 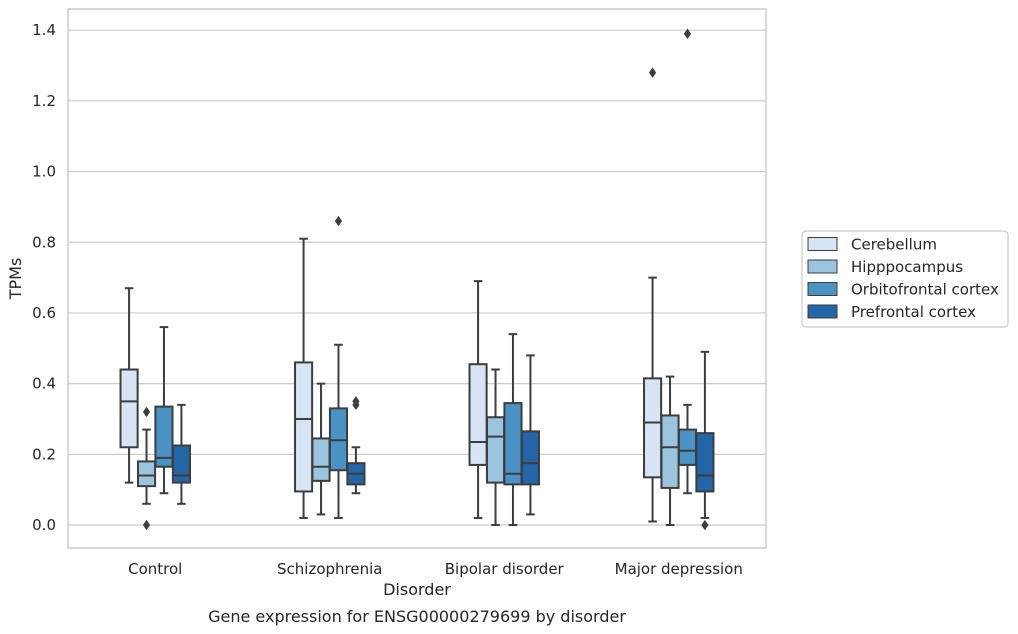 I want to click on x-tick-label: Major depression, so click(x=679, y=569).